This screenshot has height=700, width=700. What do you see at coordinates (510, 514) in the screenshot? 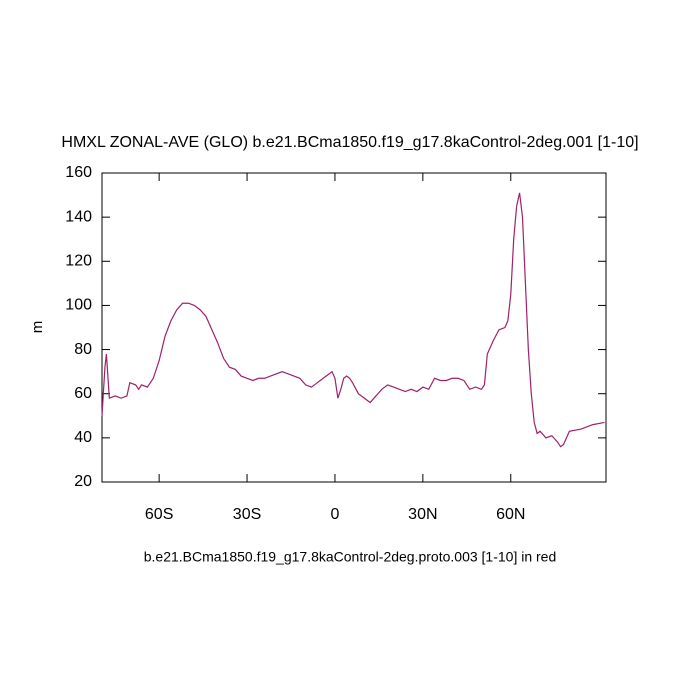
I see `x-tick-label: 60N` at bounding box center [510, 514].